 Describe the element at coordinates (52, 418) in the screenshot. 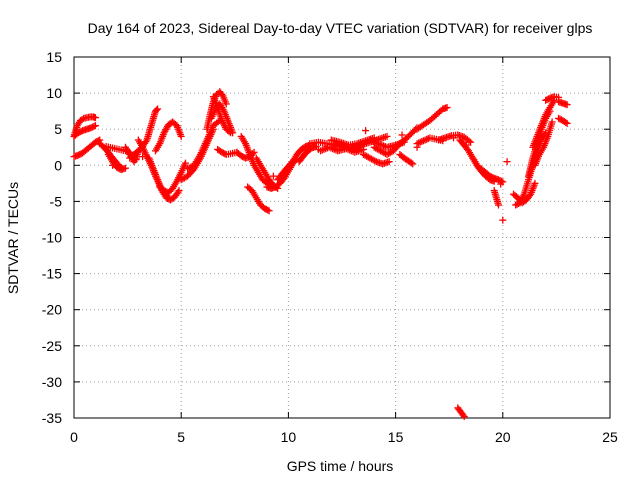

I see `y-tick-label: -35` at that location.